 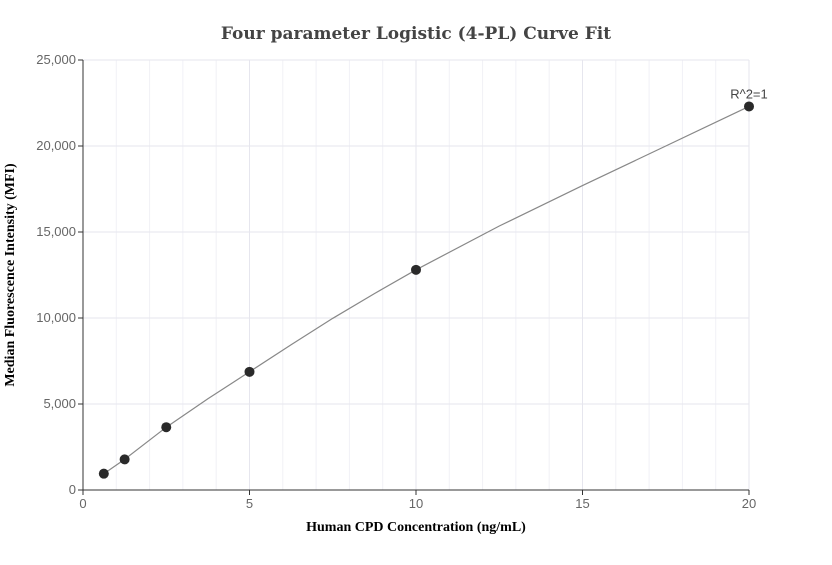 What do you see at coordinates (416, 527) in the screenshot?
I see `x-axis-title: Human CPD Concentration (ng/mL)` at bounding box center [416, 527].